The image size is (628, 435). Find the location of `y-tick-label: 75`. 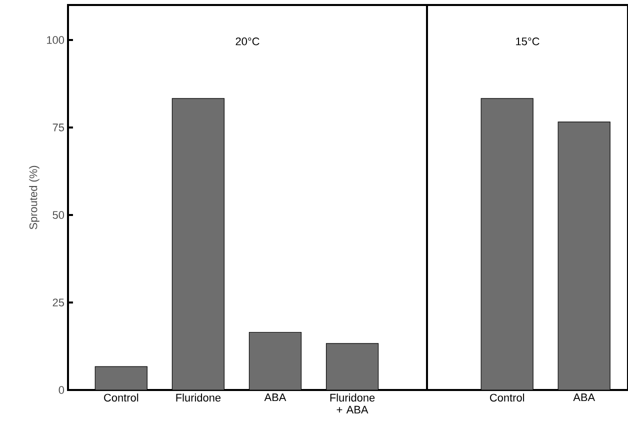

y-tick-label: 75 is located at coordinates (58, 128).